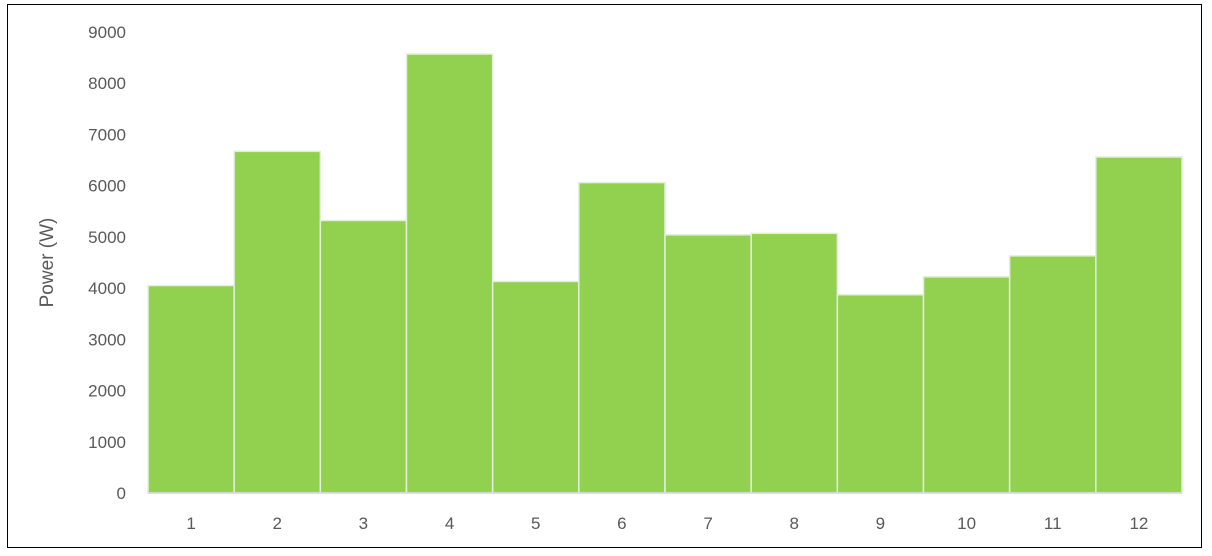  I want to click on x-tick-label: 3, so click(363, 523).